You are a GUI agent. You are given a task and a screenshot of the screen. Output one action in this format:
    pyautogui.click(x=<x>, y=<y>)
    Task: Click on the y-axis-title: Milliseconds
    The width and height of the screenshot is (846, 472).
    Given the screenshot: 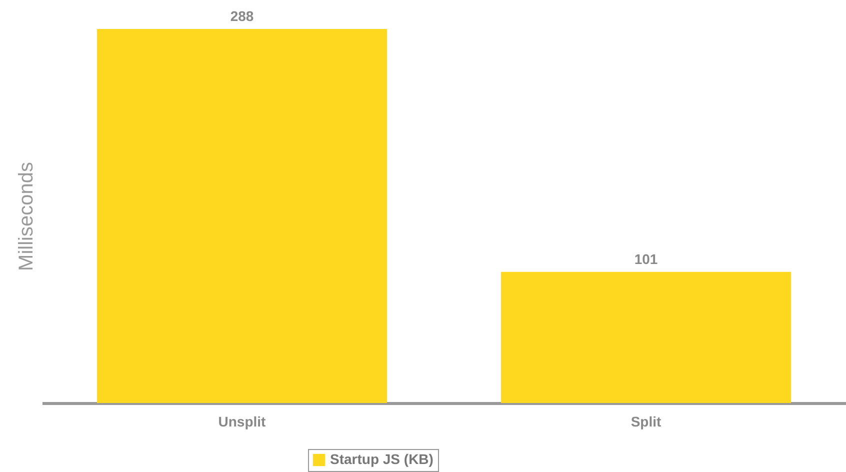 What is the action you would take?
    pyautogui.click(x=27, y=216)
    